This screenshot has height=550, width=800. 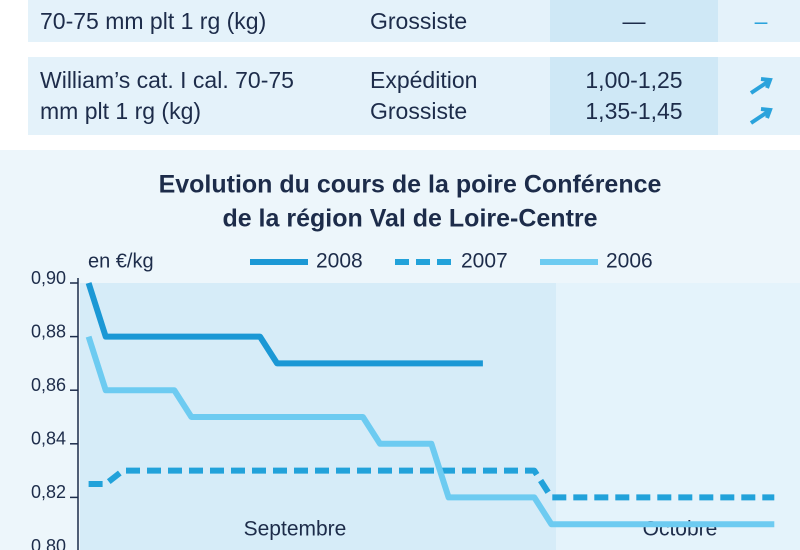 What do you see at coordinates (424, 80) in the screenshot?
I see `market: Expédition` at bounding box center [424, 80].